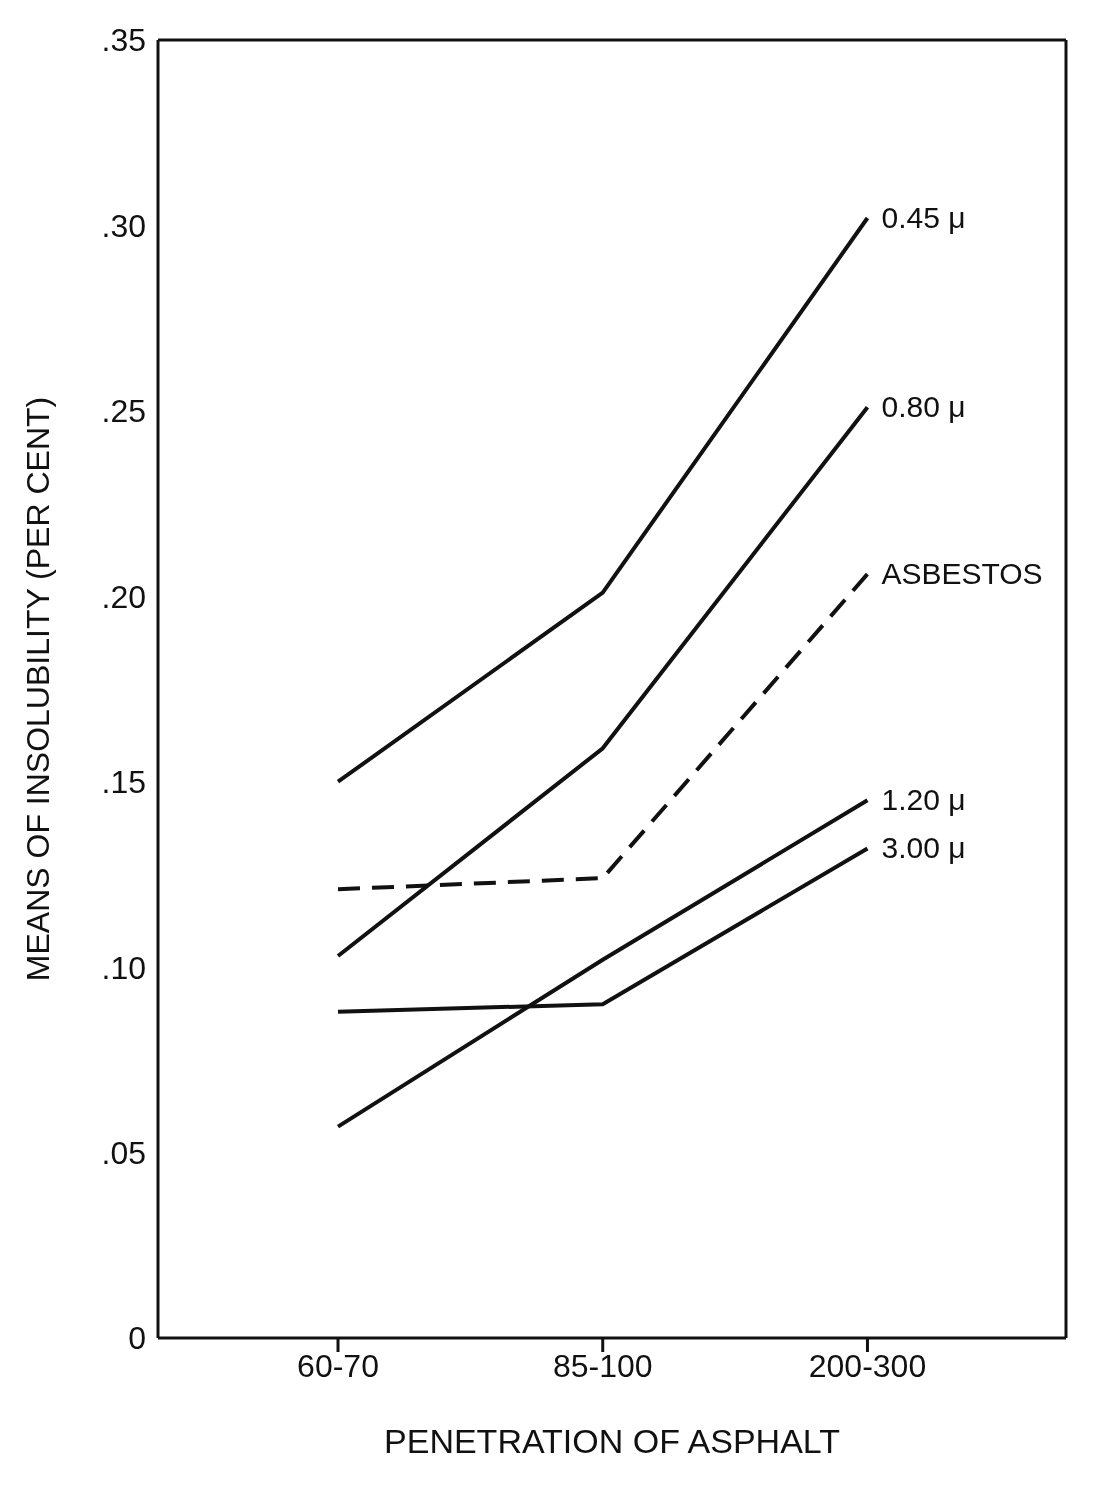  What do you see at coordinates (923, 800) in the screenshot?
I see `series-label: 1.20 μ` at bounding box center [923, 800].